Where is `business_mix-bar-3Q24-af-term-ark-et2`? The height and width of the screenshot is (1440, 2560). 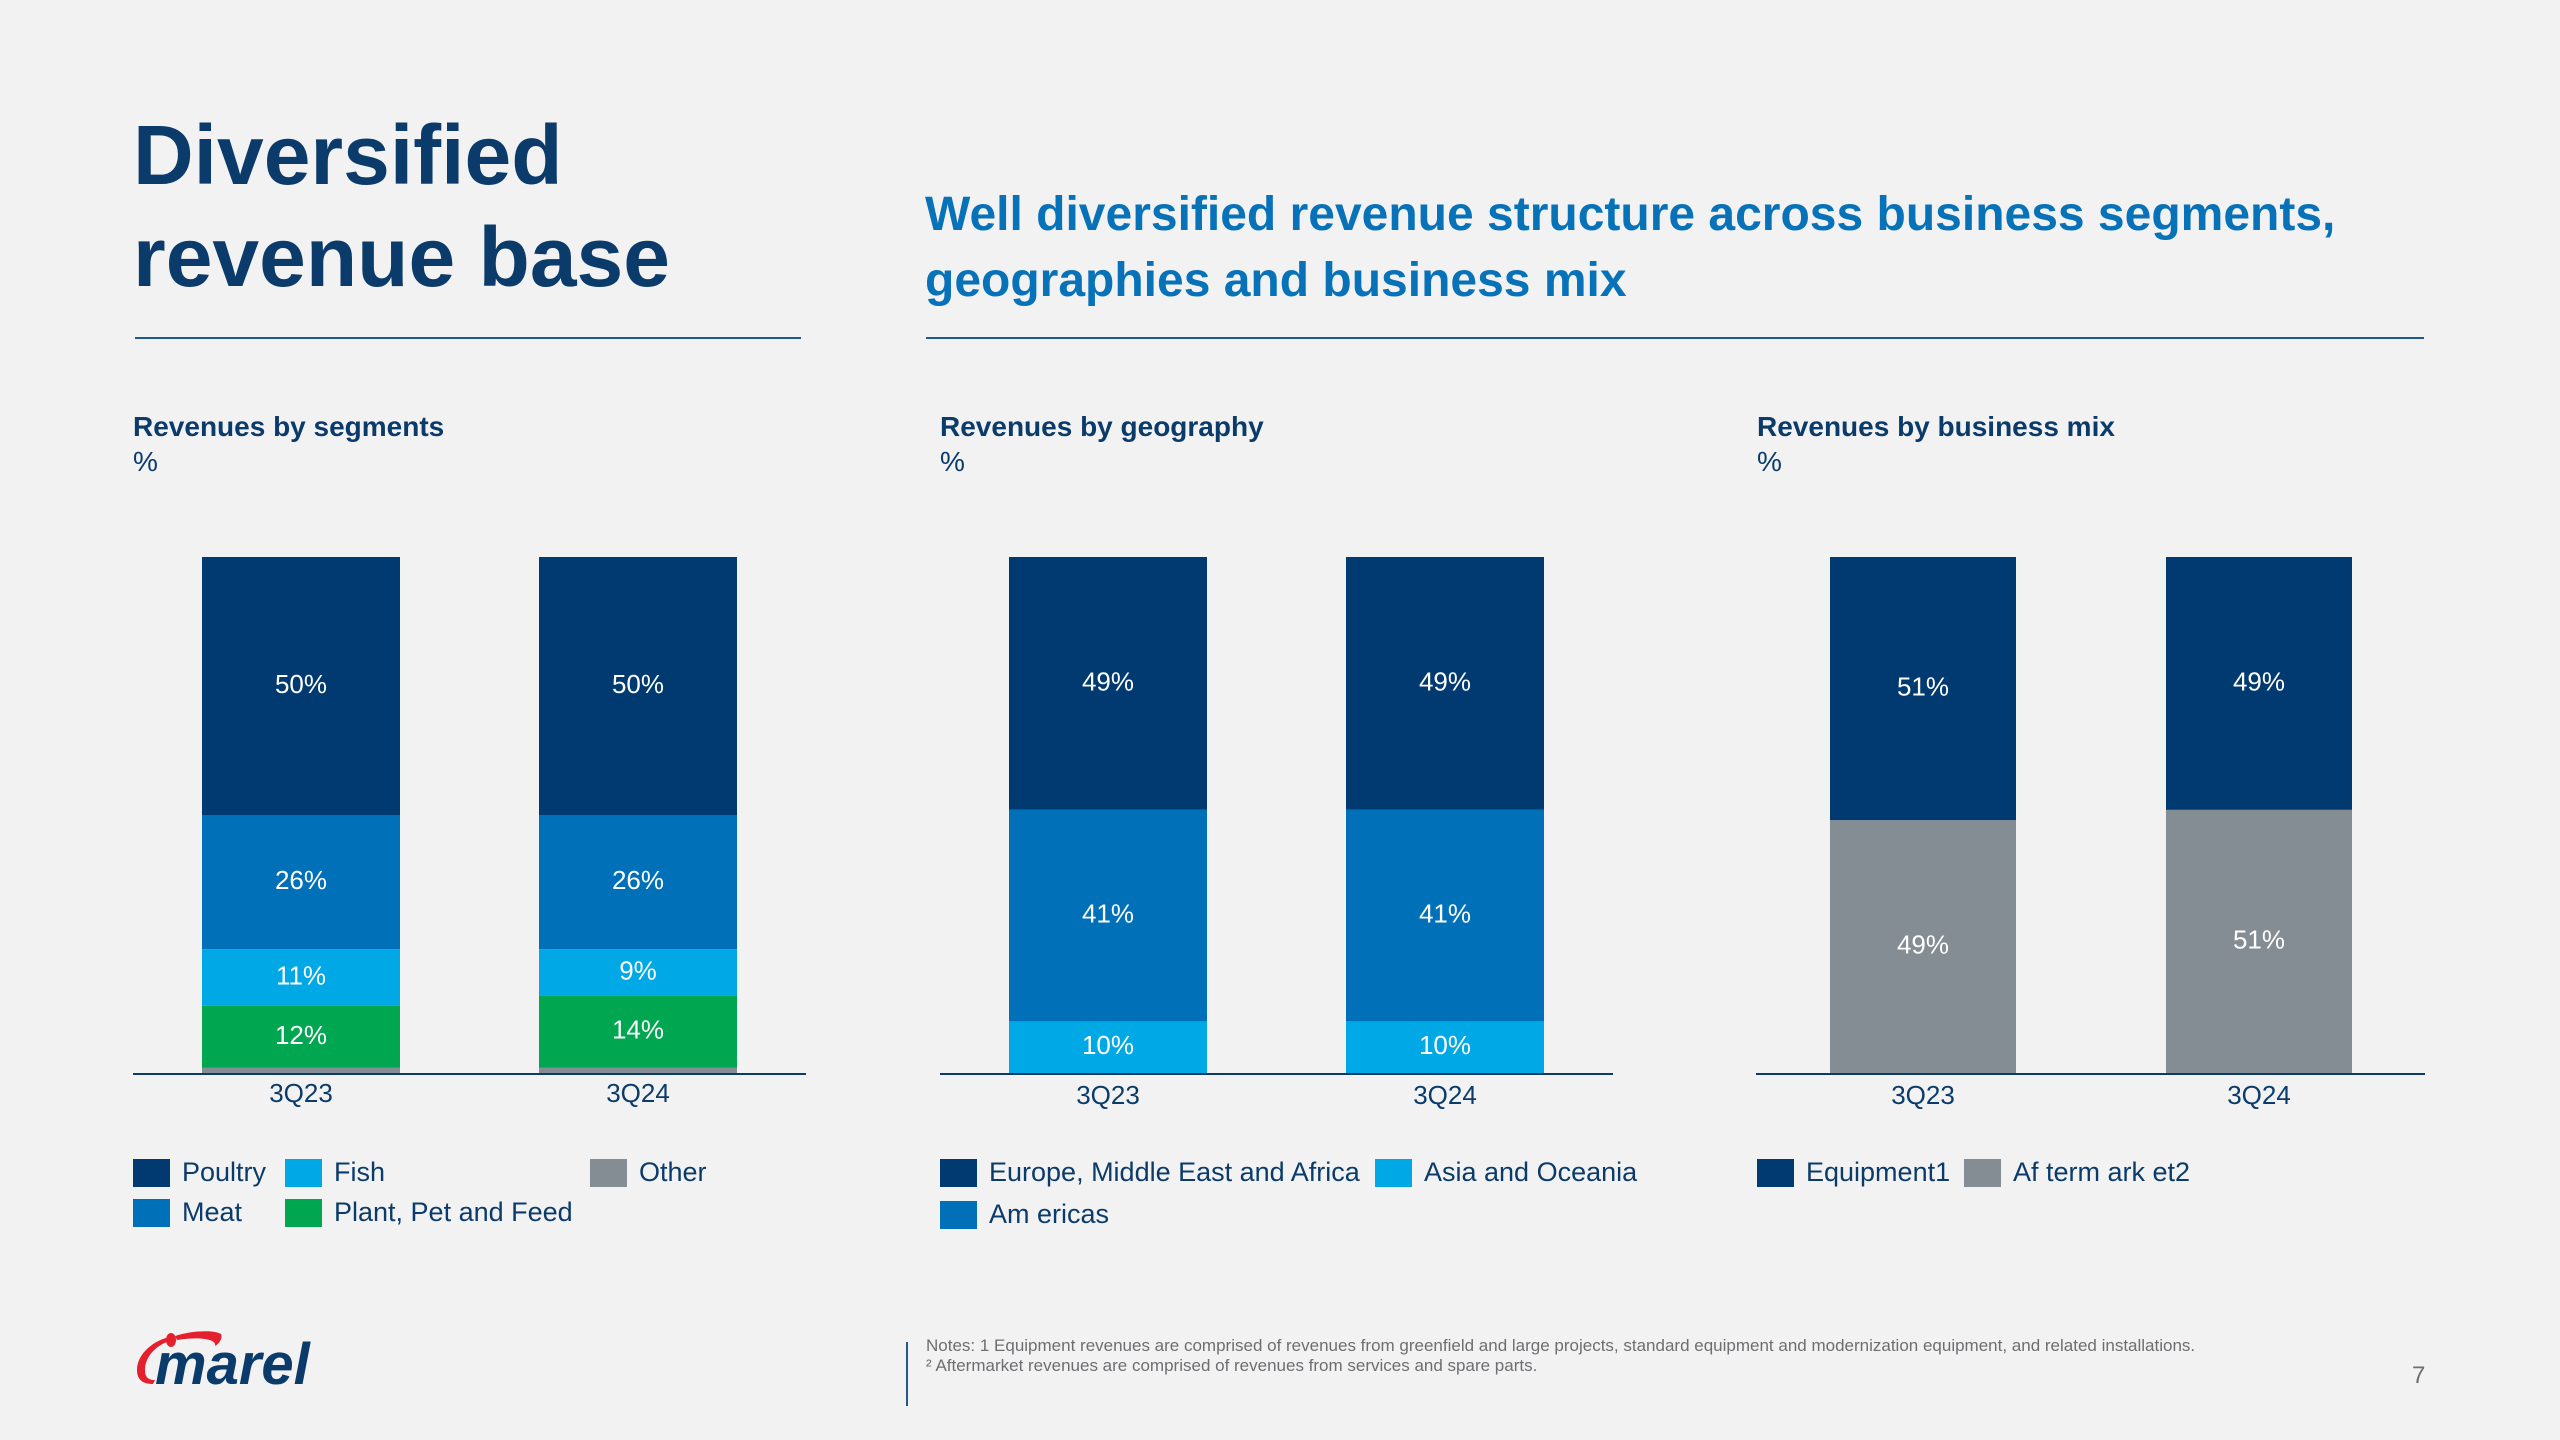 business_mix-bar-3Q24-af-term-ark-et2 is located at coordinates (2259, 941).